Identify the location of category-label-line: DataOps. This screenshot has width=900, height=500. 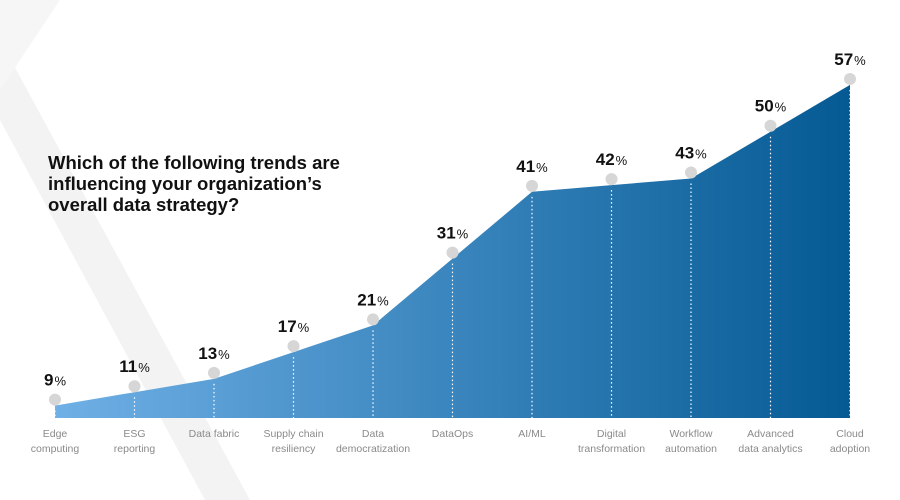
(452, 434).